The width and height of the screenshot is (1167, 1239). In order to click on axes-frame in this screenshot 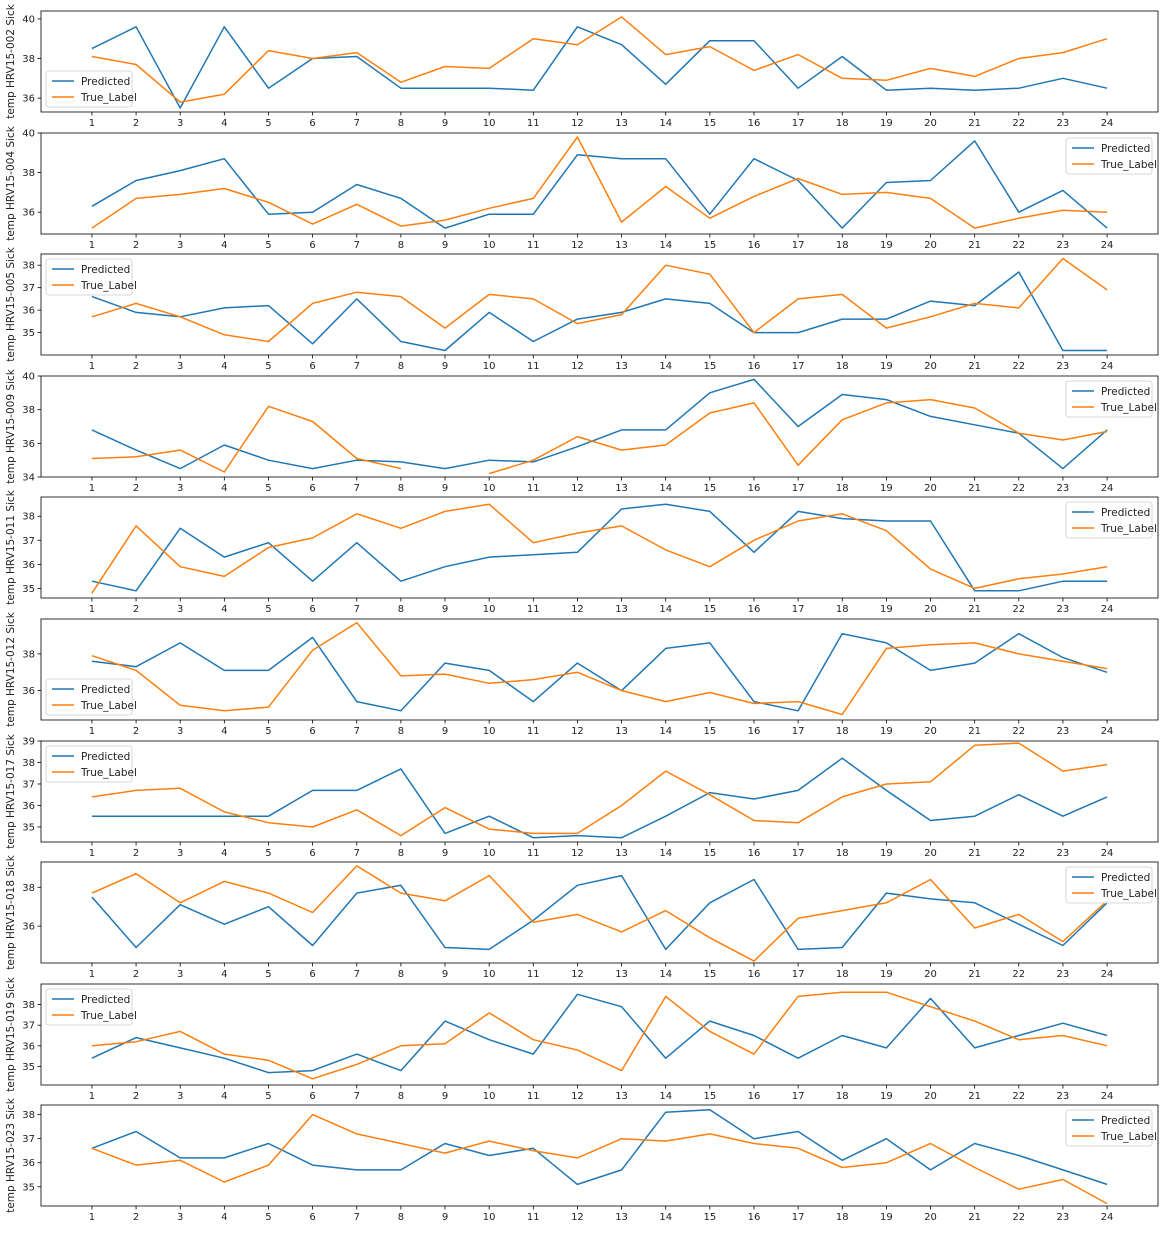, I will do `click(599, 426)`.